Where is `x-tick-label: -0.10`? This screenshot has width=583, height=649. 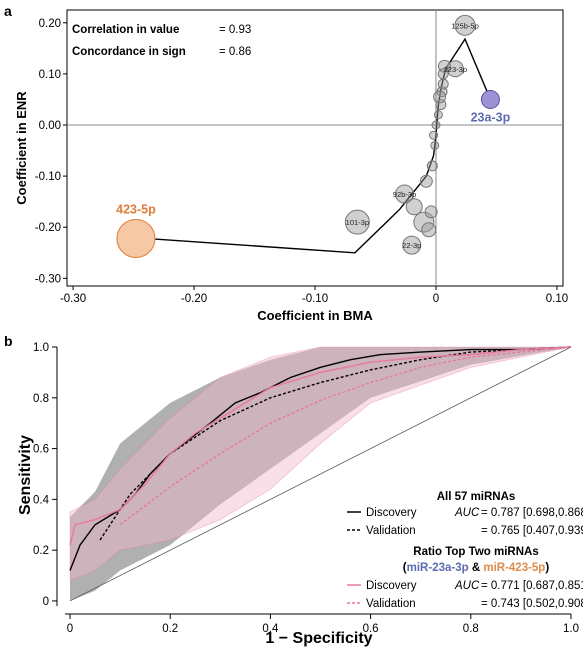 x-tick-label: -0.10 is located at coordinates (315, 299).